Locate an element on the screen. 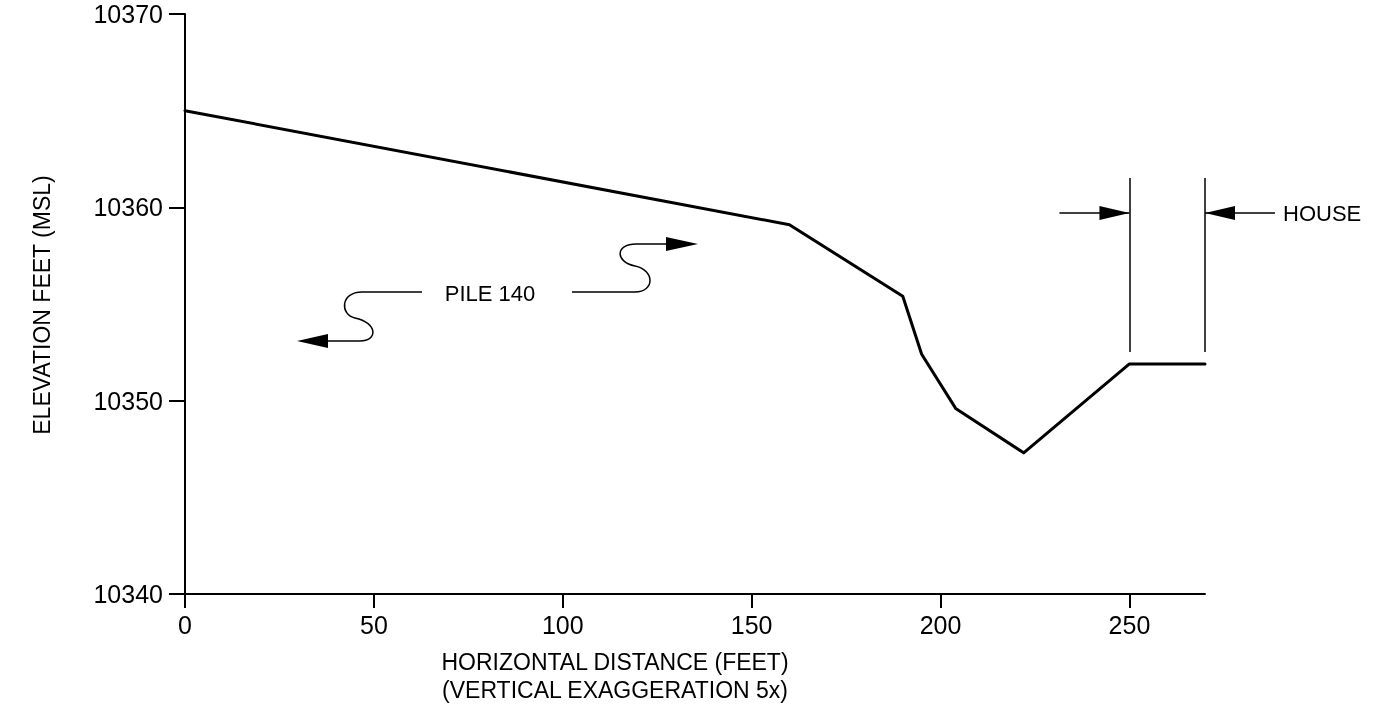  x-axis-title: HORIZONTAL DISTANCE (FEET) (VERTICAL EXAGGERATION 5x) is located at coordinates (615, 676).